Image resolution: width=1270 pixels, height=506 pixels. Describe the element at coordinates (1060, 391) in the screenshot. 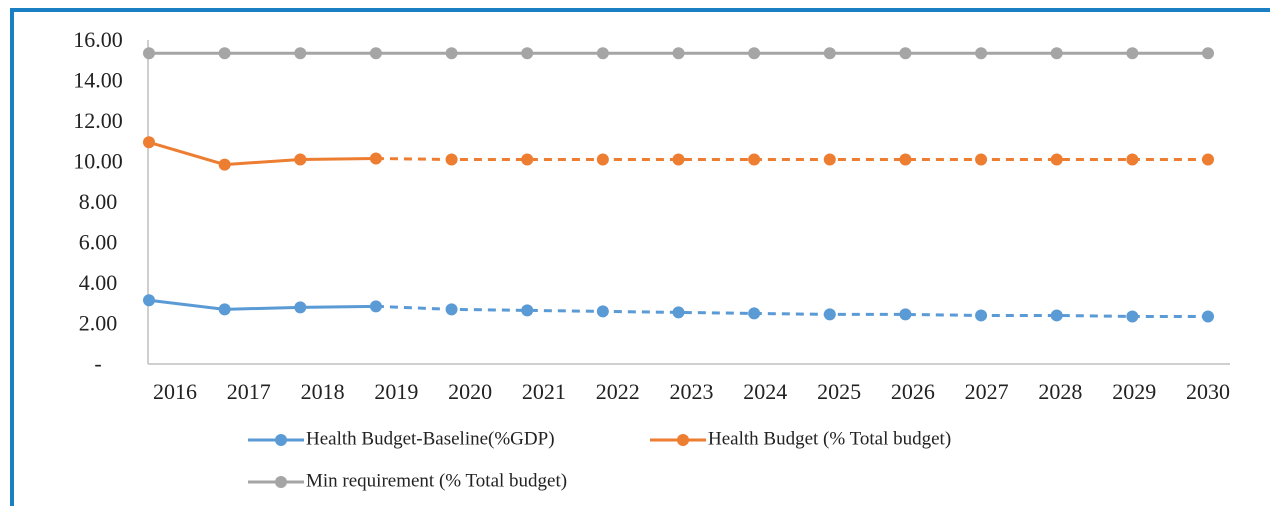

I see `x-tick-label: 2028` at that location.